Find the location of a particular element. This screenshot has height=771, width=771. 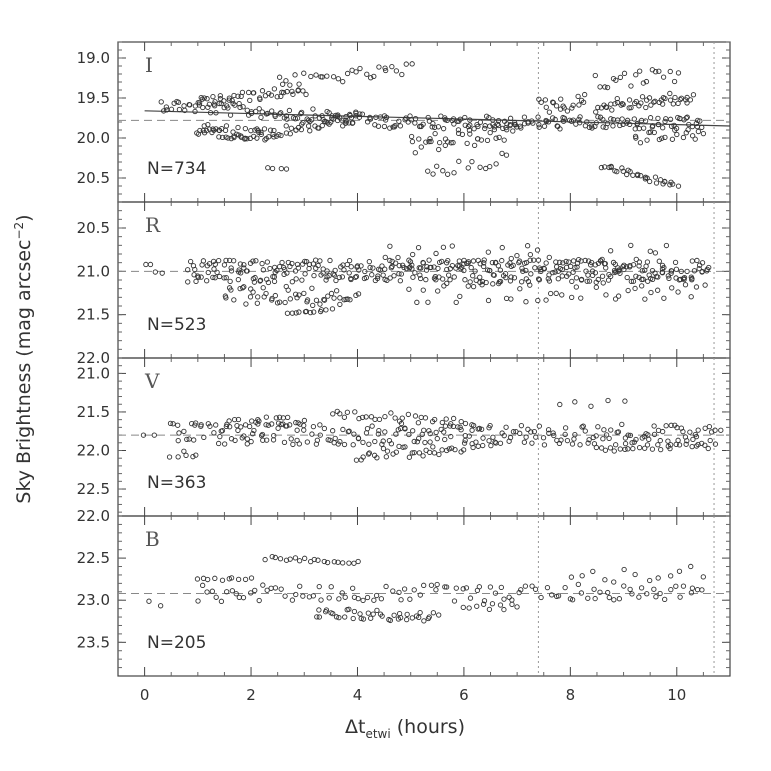

y-tick-label-B: 22.0 is located at coordinates (93, 516).